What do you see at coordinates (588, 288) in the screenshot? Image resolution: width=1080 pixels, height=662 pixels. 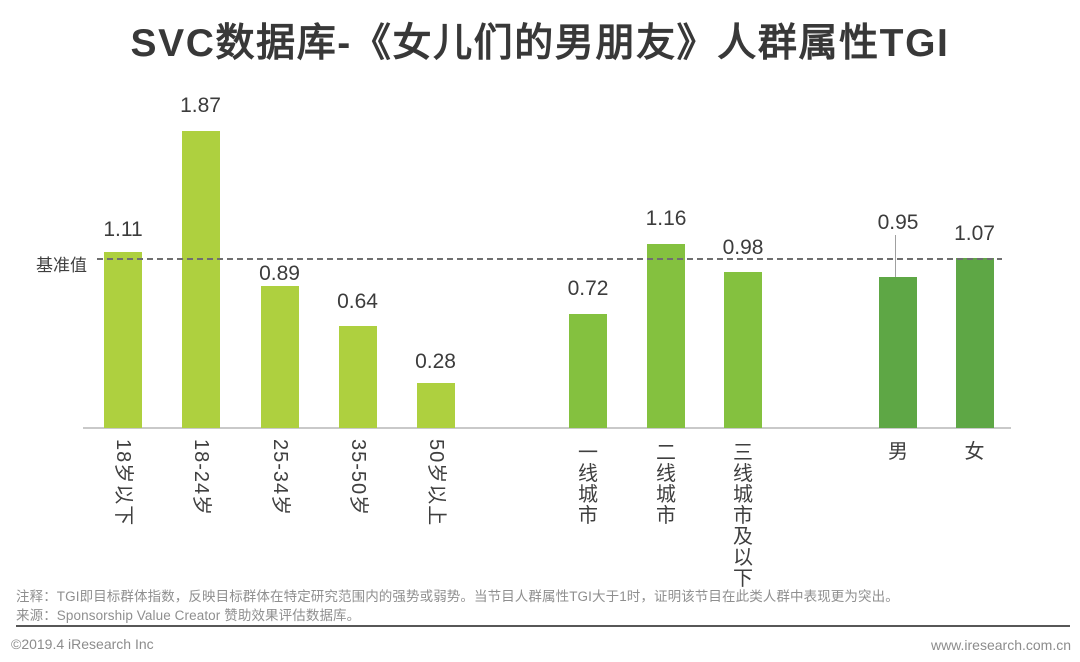 I see `value-label-city-tier-0: 0.72` at bounding box center [588, 288].